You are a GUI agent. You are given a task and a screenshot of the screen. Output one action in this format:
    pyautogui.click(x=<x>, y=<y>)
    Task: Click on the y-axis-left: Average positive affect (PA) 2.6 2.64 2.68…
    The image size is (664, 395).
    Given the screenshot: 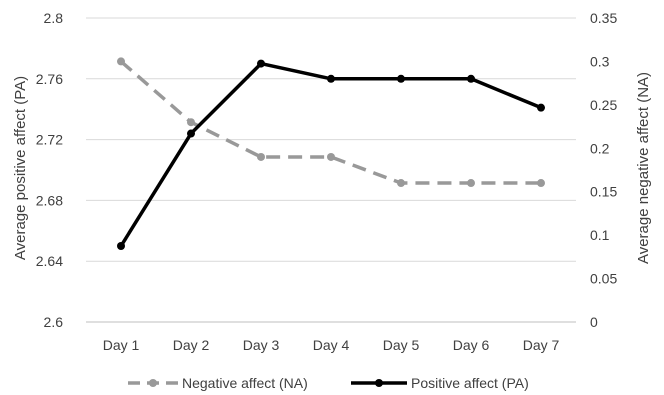 What is the action you would take?
    pyautogui.click(x=37, y=170)
    